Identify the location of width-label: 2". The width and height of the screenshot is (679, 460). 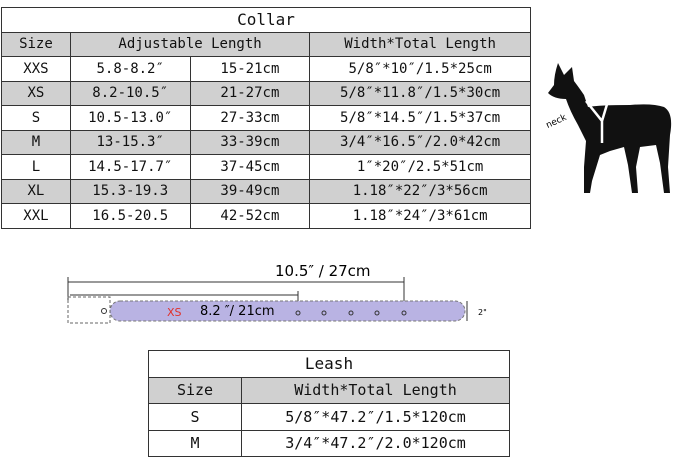
(482, 312).